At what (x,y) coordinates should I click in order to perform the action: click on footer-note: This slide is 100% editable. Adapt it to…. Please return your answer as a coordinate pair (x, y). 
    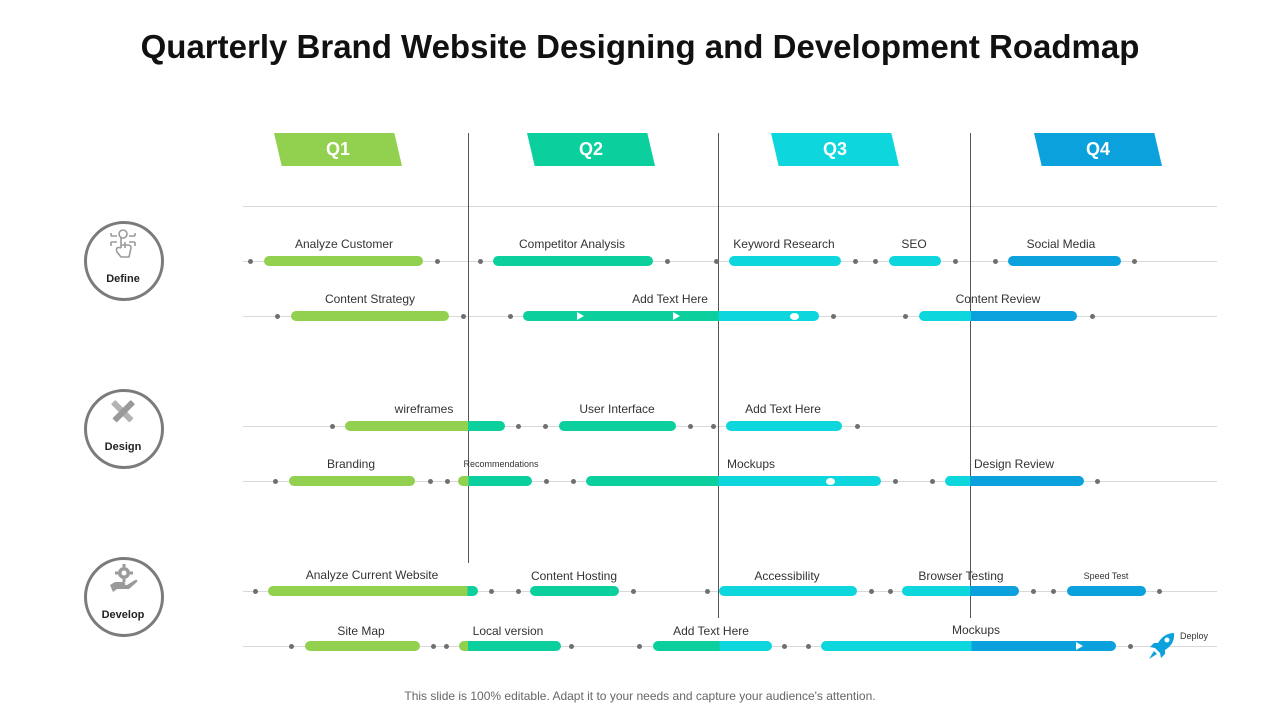
    Looking at the image, I should click on (640, 696).